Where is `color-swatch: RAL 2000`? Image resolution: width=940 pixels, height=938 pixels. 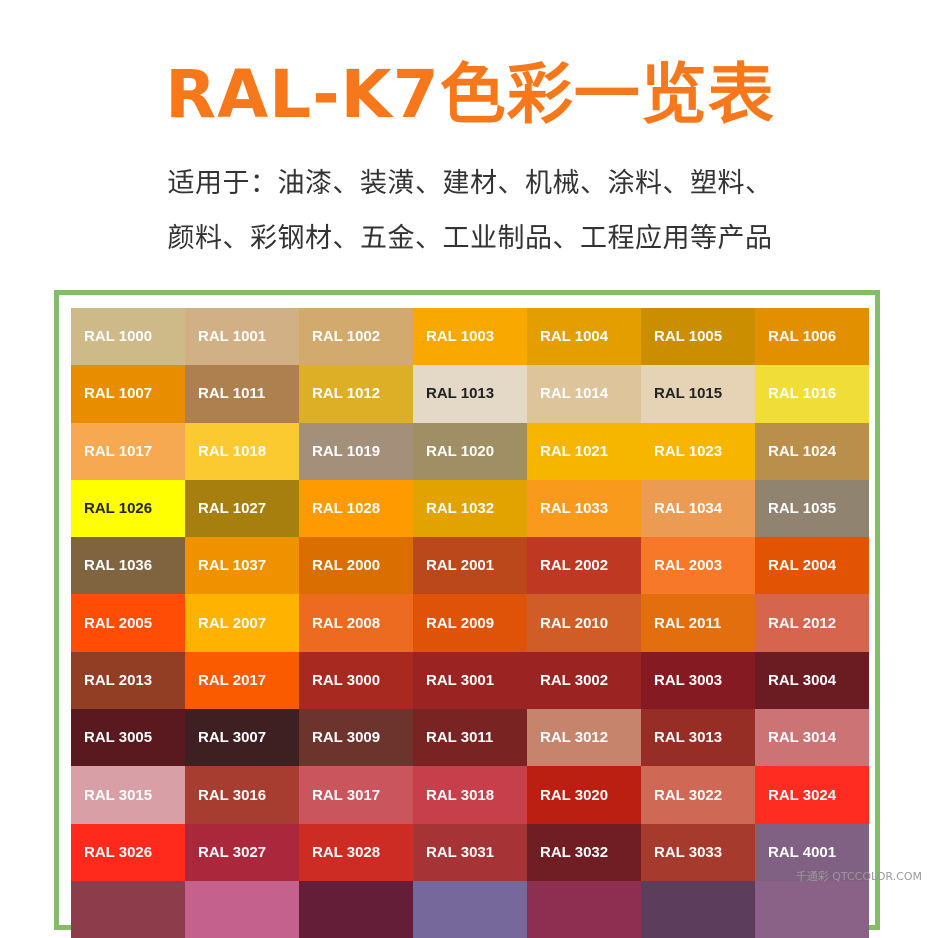 color-swatch: RAL 2000 is located at coordinates (356, 566).